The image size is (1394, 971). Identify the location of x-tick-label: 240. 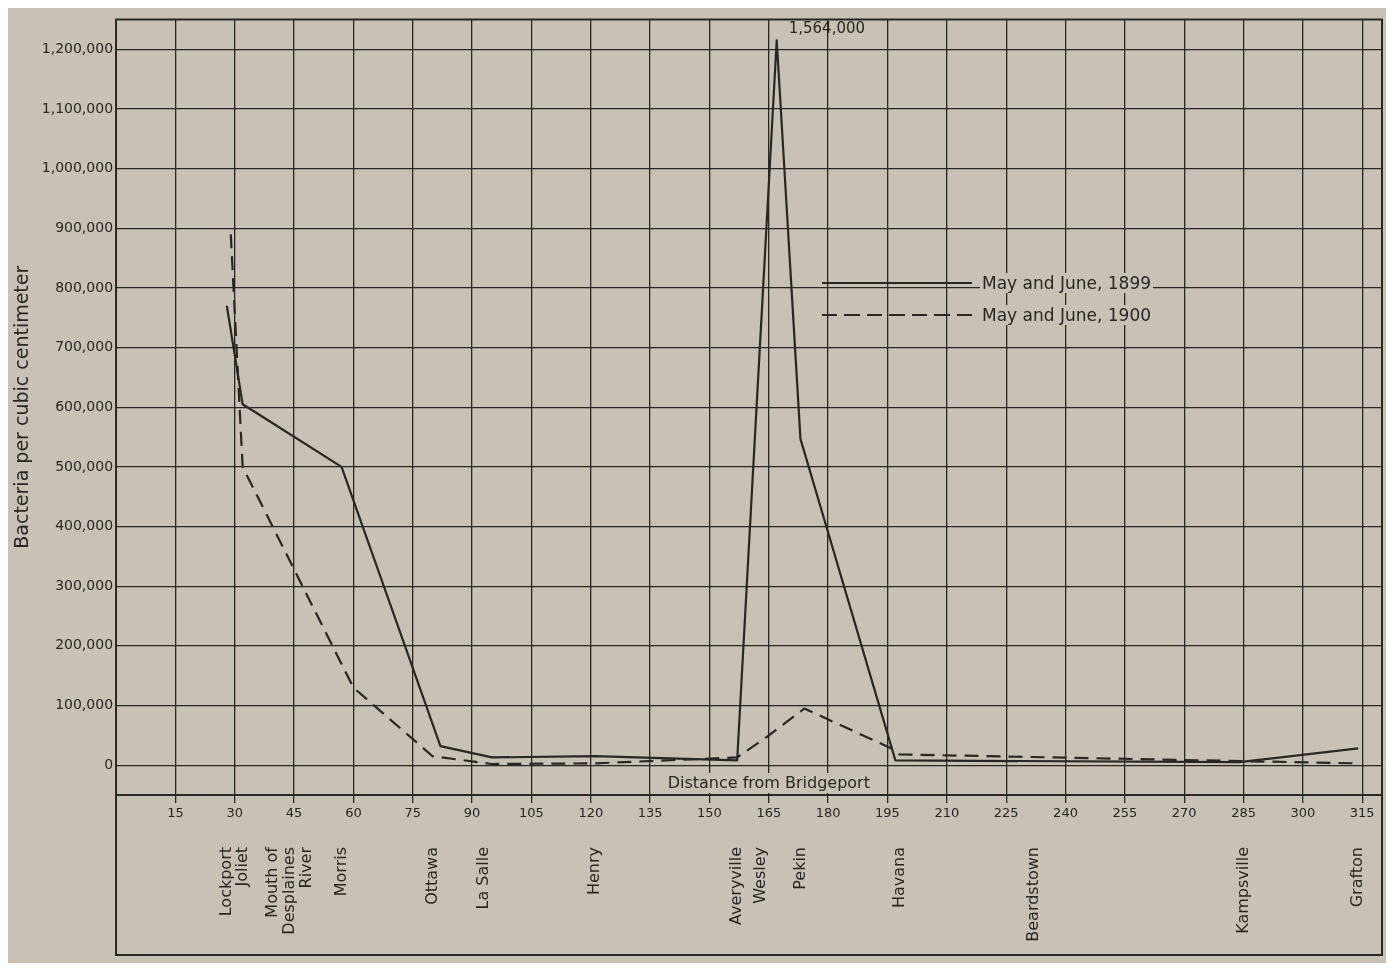
(1065, 813).